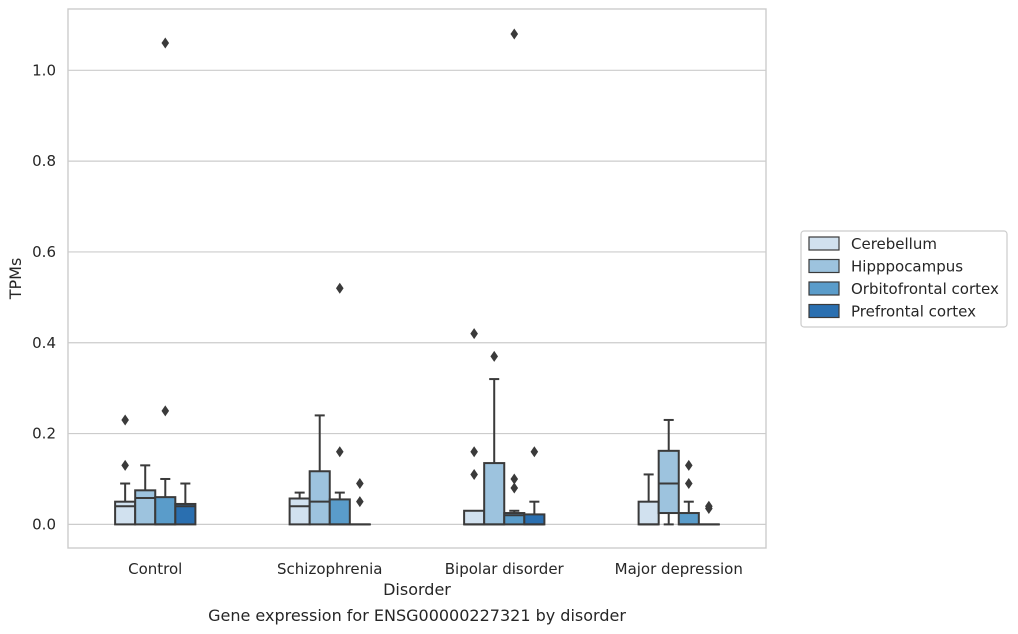 The height and width of the screenshot is (634, 1018). Describe the element at coordinates (505, 569) in the screenshot. I see `x-tick-label: Bipolar disorder` at that location.